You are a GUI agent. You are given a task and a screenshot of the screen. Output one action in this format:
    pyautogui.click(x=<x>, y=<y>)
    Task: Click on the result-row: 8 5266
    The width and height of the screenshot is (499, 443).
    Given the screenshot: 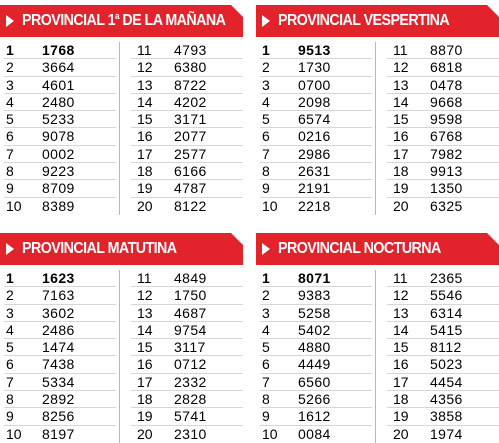 What is the action you would take?
    pyautogui.click(x=314, y=400)
    